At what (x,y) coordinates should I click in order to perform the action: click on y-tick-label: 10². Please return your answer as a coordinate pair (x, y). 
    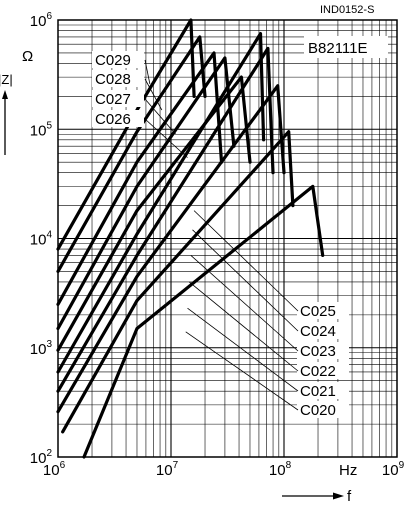
    Looking at the image, I should click on (41, 457).